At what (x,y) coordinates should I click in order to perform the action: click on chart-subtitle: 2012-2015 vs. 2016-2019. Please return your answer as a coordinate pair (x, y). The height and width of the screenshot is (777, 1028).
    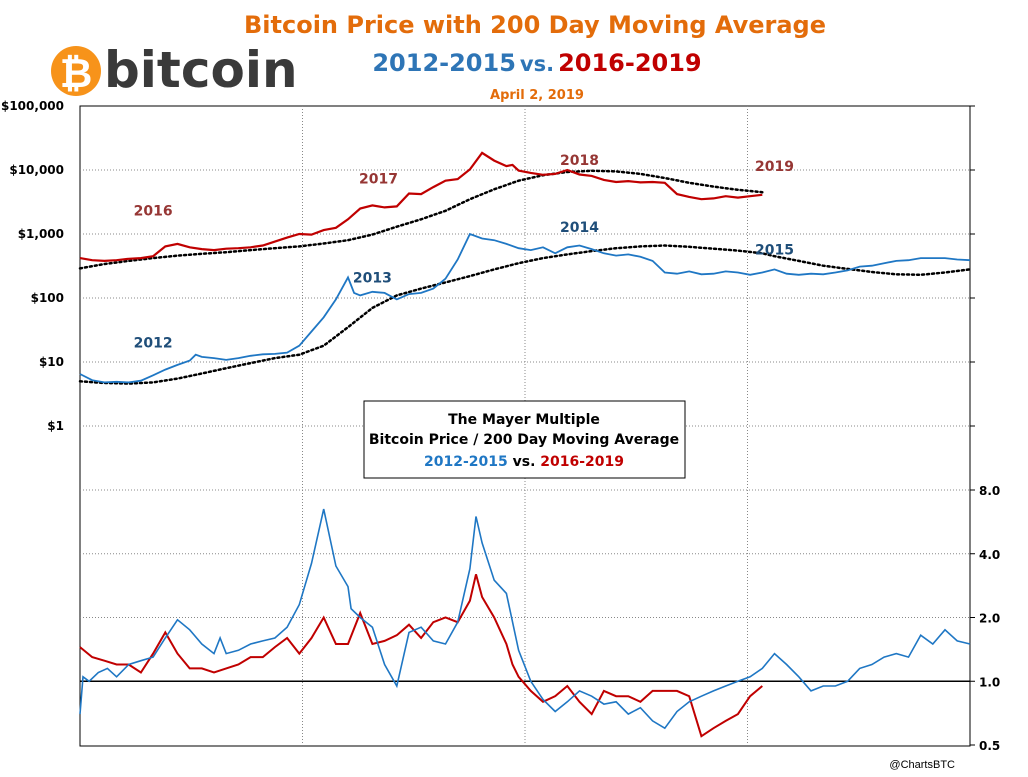
    Looking at the image, I should click on (536, 63).